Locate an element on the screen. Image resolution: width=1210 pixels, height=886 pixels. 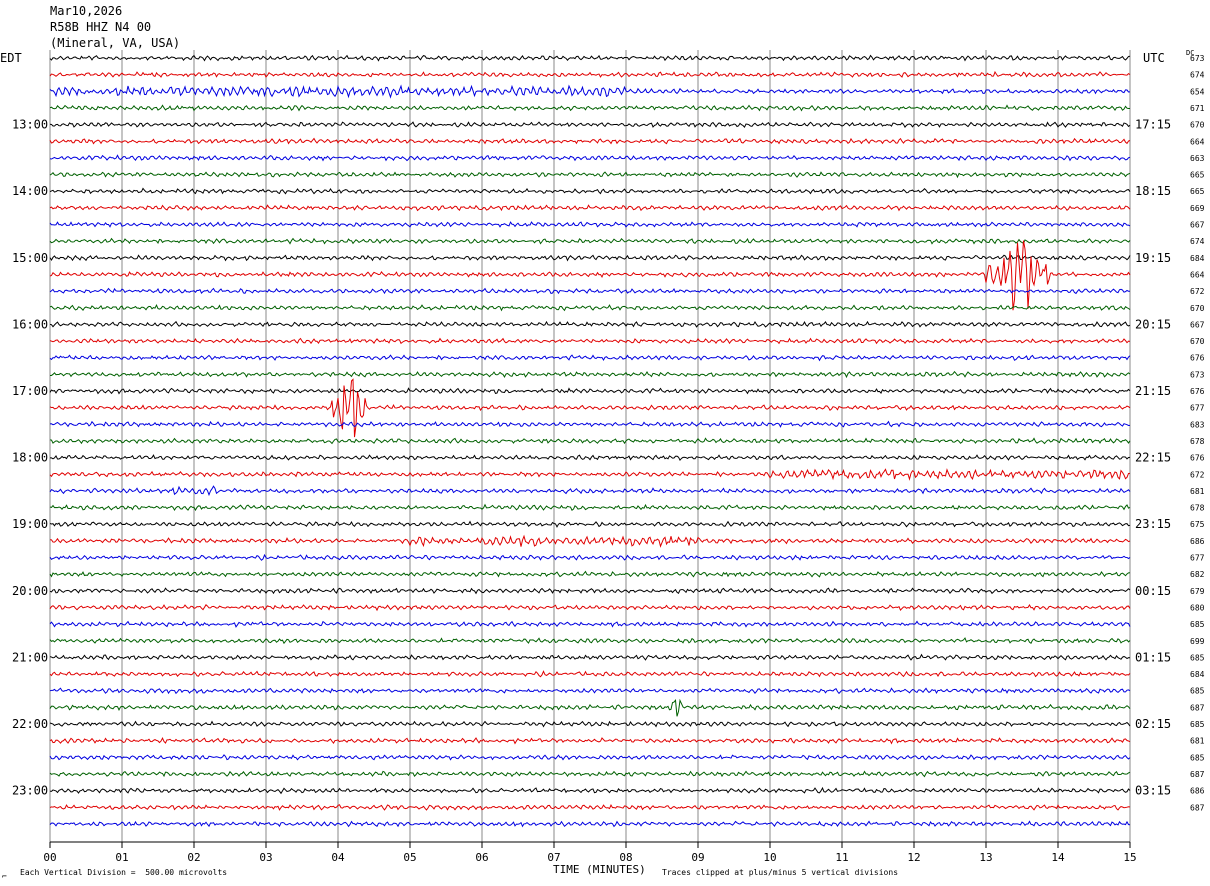
dc-offset-label: 679 is located at coordinates (1197, 591).